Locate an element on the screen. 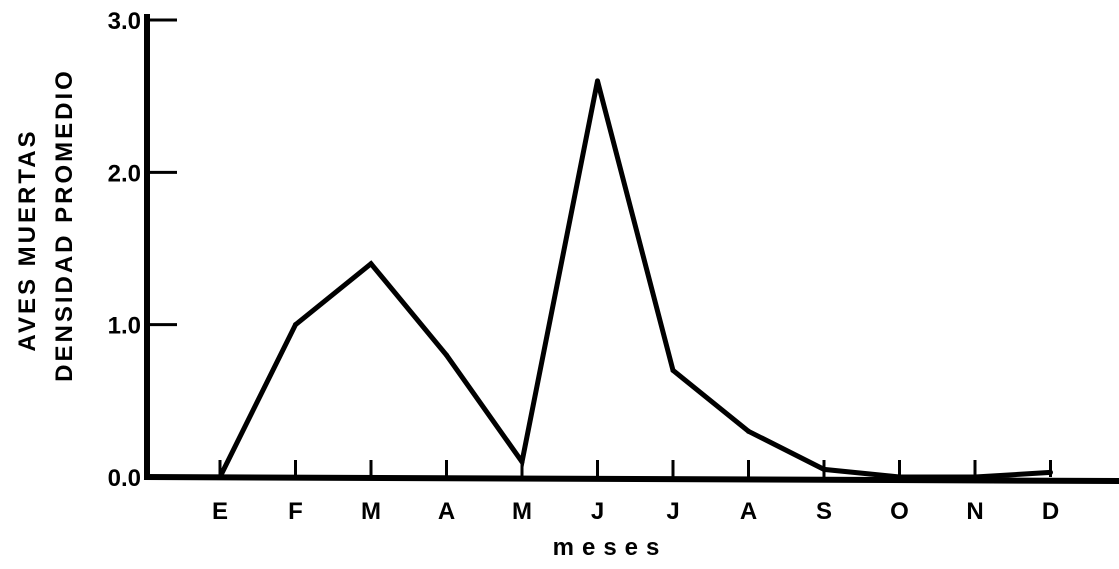  y-axis-title-line1: AVES MUERTAS is located at coordinates (27, 239).